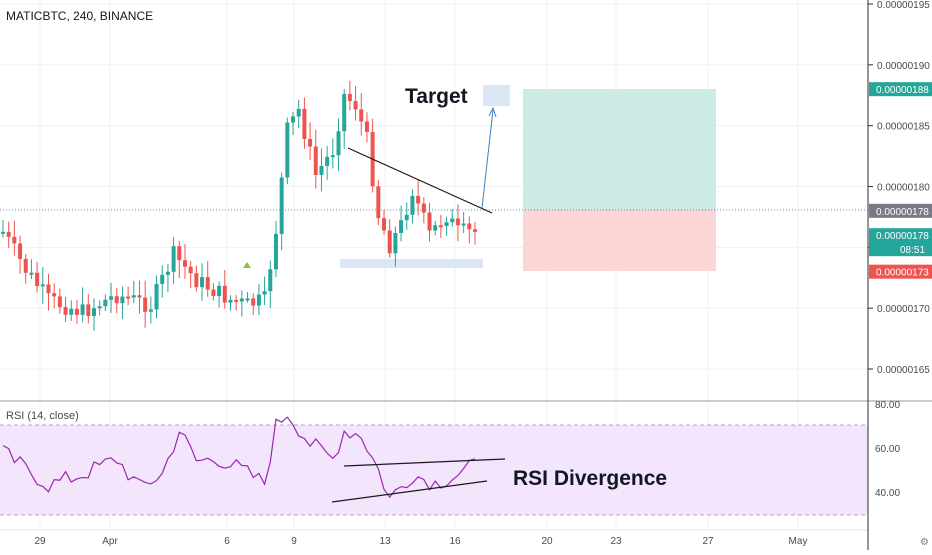 This screenshot has height=555, width=932. I want to click on stop-zone, so click(619, 240).